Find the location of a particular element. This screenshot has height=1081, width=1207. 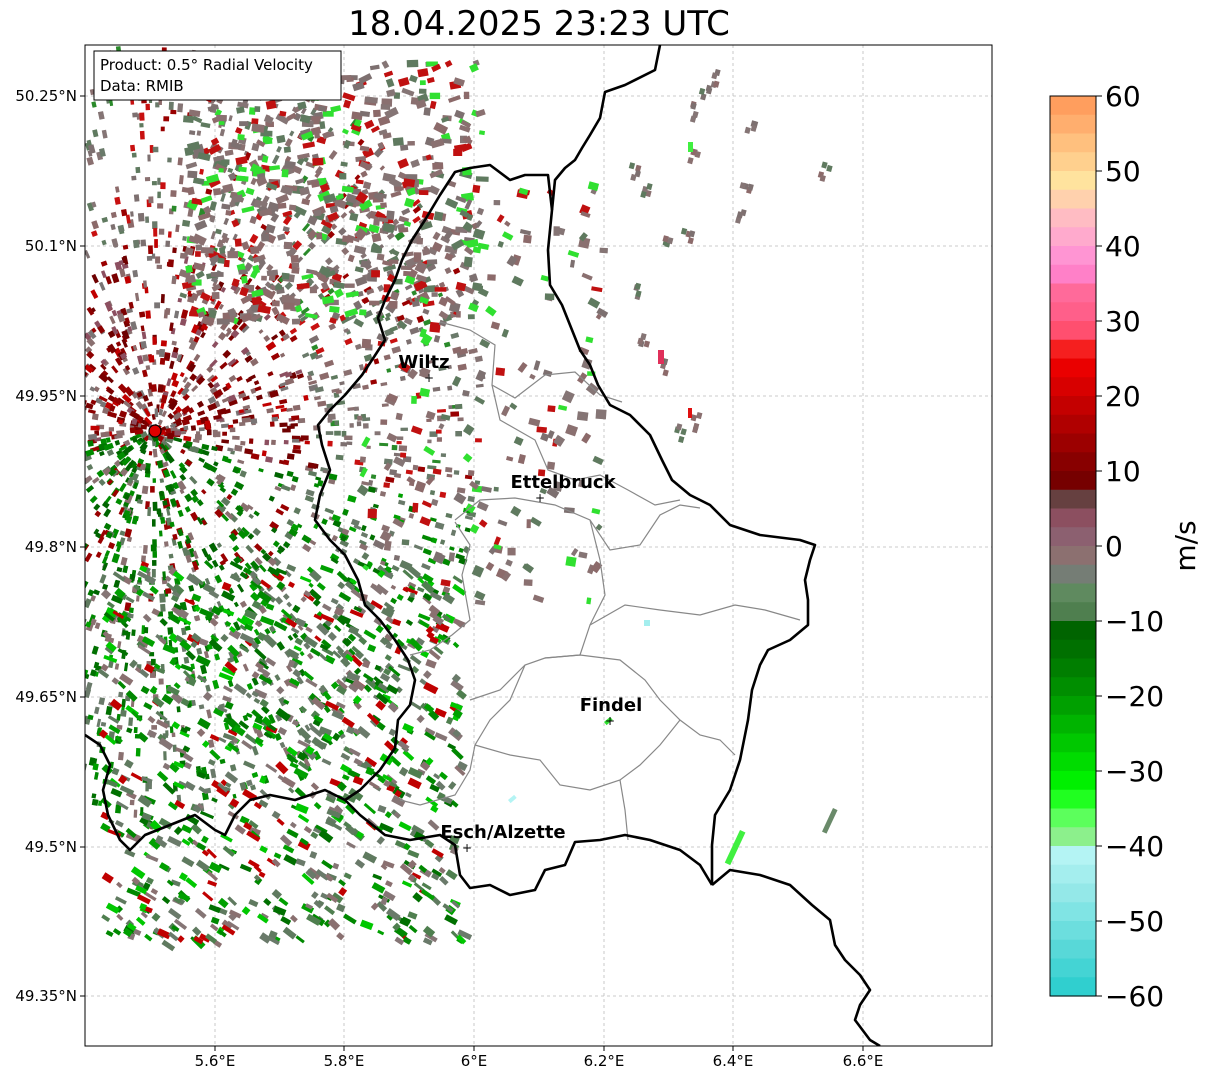

colorbar-tick-label: −30 is located at coordinates (1134, 771).